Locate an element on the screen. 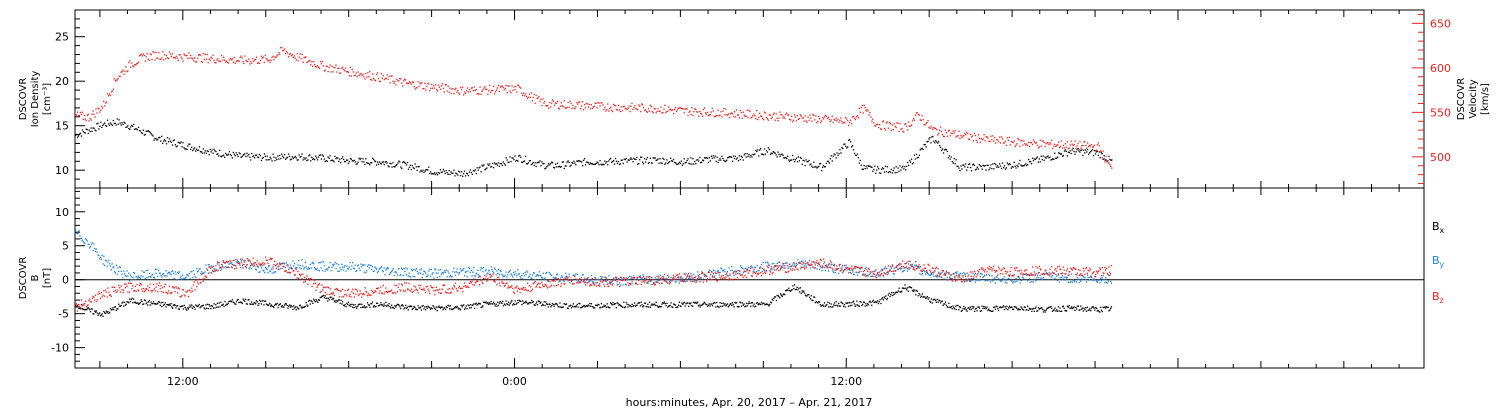 The height and width of the screenshot is (410, 1500). y-tick-label-left-bottom: -5 is located at coordinates (63, 314).